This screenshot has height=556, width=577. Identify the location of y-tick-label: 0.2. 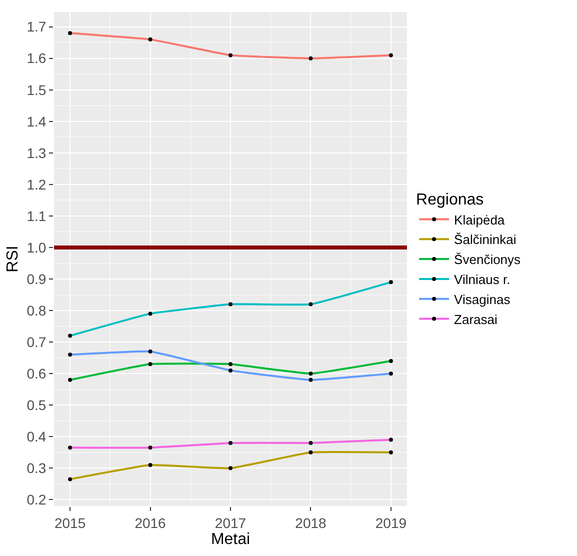
(36, 500).